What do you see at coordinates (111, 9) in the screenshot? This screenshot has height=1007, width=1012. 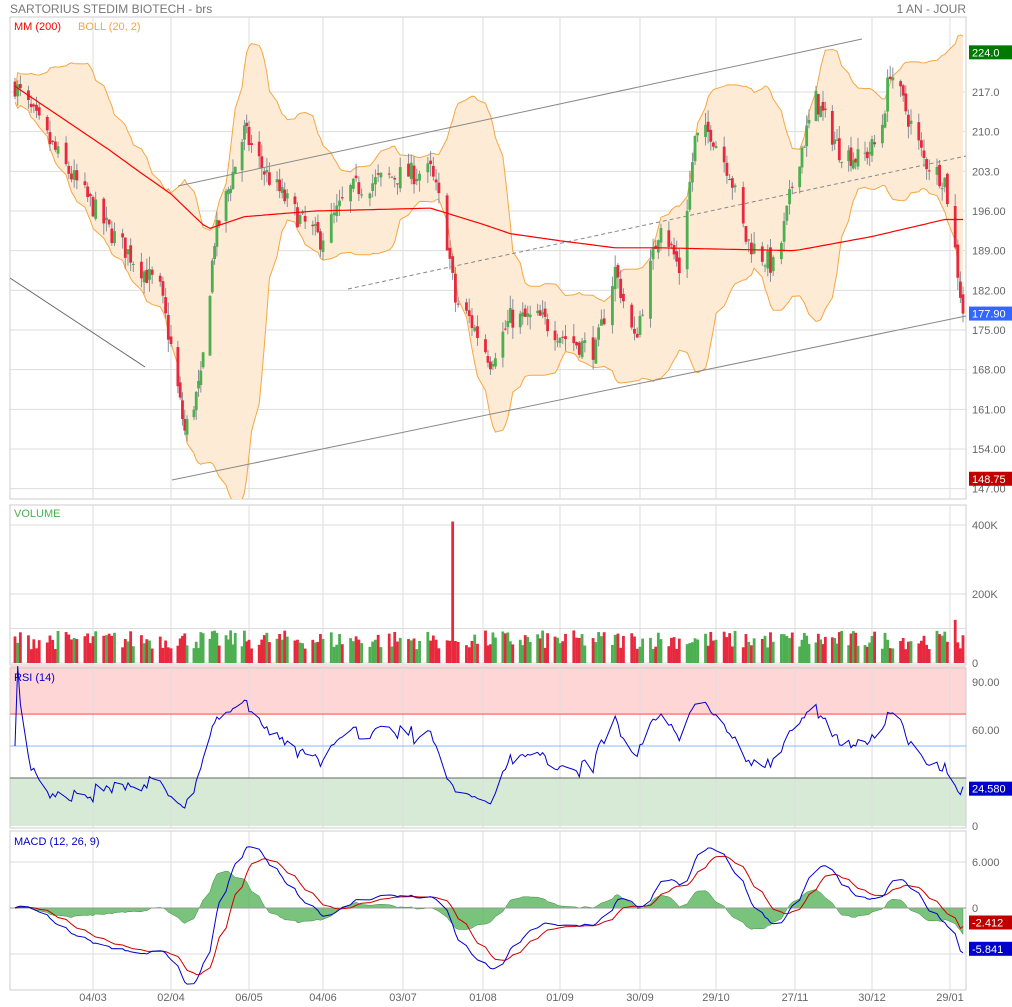 I see `chart-title: SARTORIUS STEDIM BIOTECH - brs` at bounding box center [111, 9].